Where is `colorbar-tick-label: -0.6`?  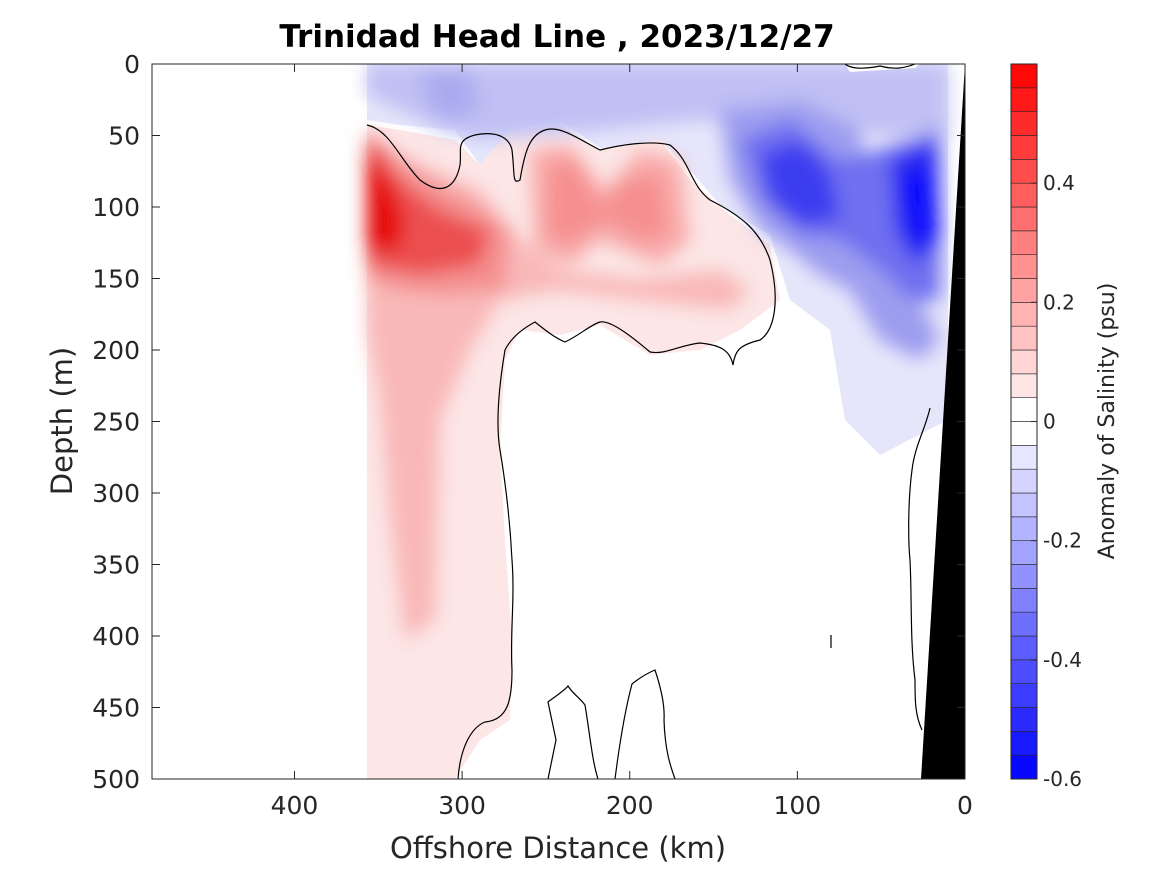 colorbar-tick-label: -0.6 is located at coordinates (1062, 779).